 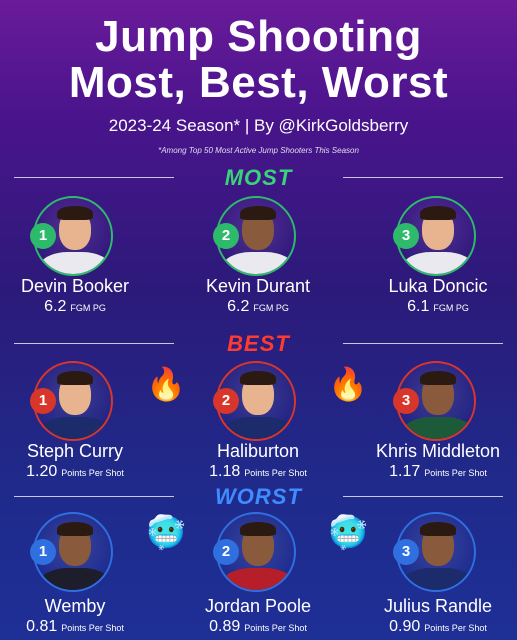 I want to click on title-line-1: Jump Shooting, so click(x=258, y=36).